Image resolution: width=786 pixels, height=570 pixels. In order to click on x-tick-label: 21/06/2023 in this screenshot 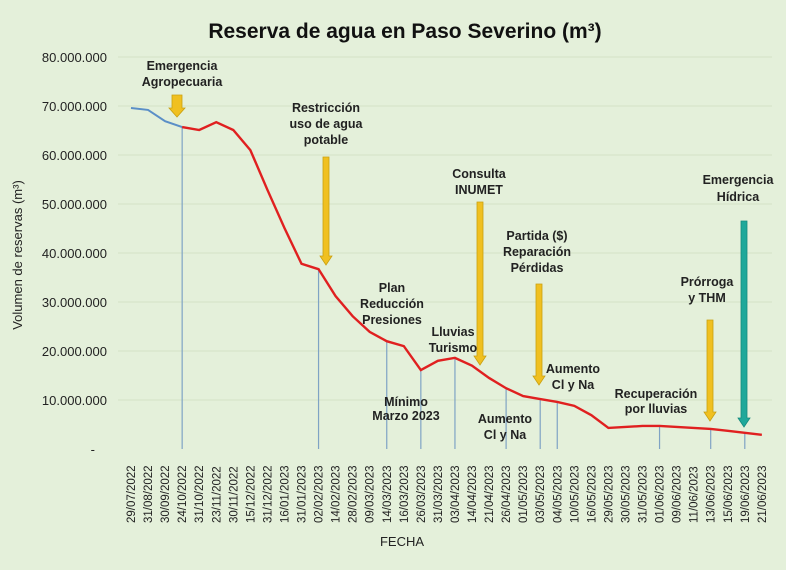, I will do `click(763, 494)`.